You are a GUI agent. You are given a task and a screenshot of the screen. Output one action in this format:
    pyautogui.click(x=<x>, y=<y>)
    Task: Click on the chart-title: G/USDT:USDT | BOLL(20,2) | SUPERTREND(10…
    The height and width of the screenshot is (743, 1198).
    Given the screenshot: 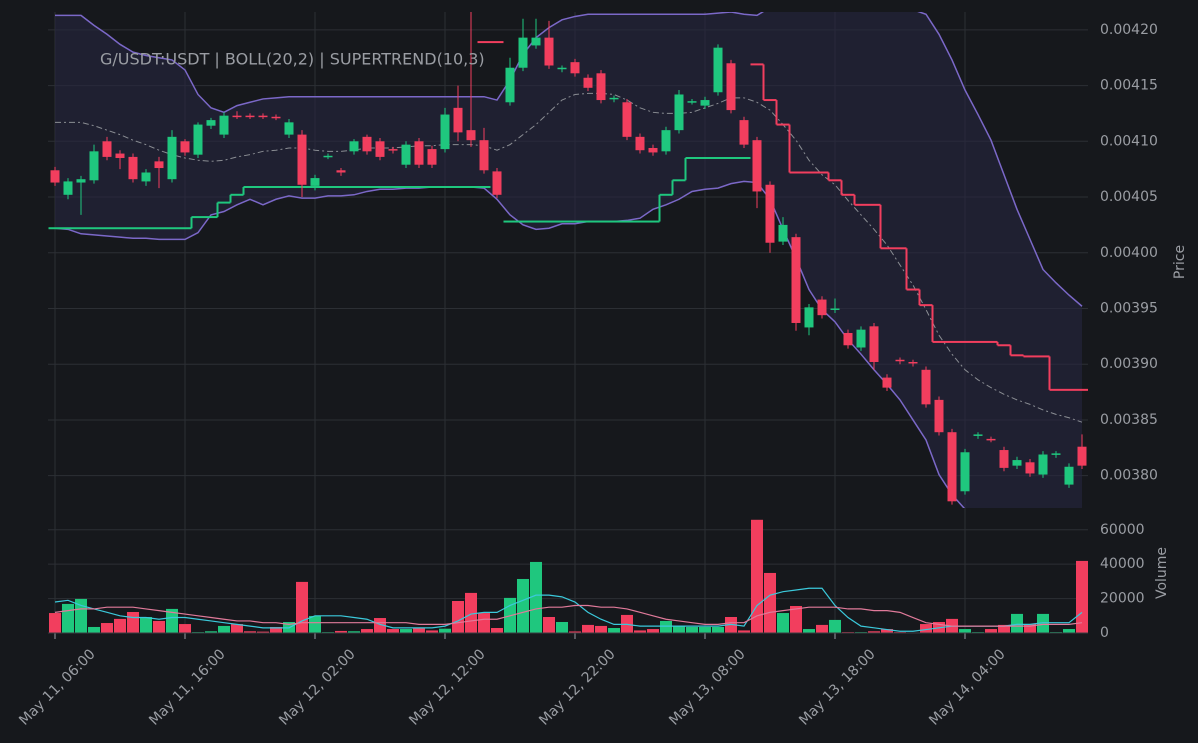 What is the action you would take?
    pyautogui.click(x=292, y=59)
    